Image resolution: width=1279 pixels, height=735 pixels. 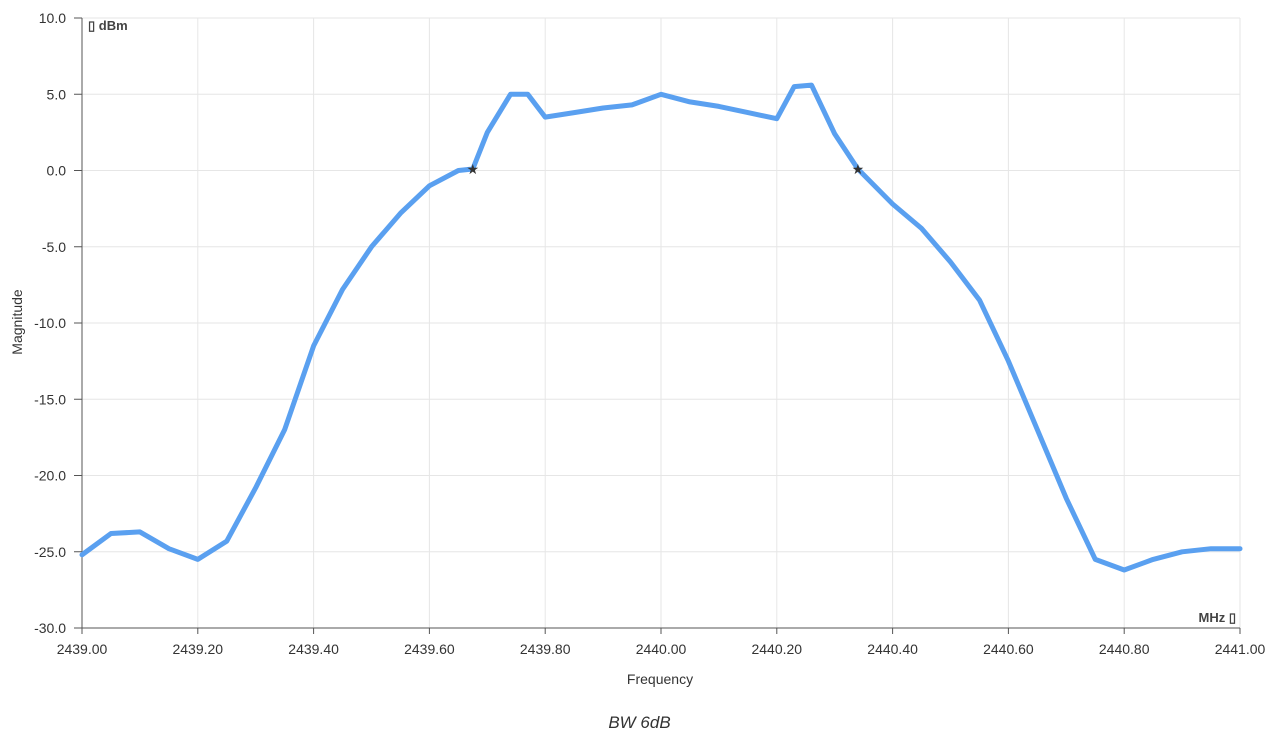 I want to click on x-tick-label: 2440.60, so click(x=1008, y=649).